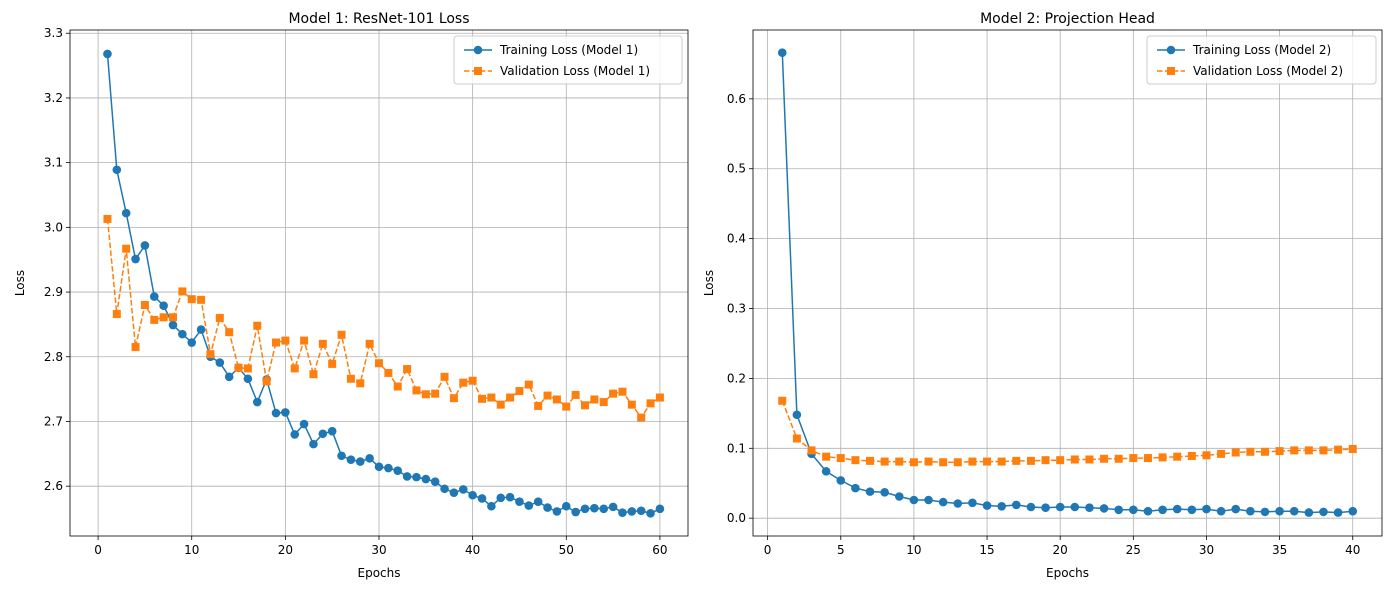  What do you see at coordinates (53, 421) in the screenshot?
I see `y-tick-label: 2.7` at bounding box center [53, 421].